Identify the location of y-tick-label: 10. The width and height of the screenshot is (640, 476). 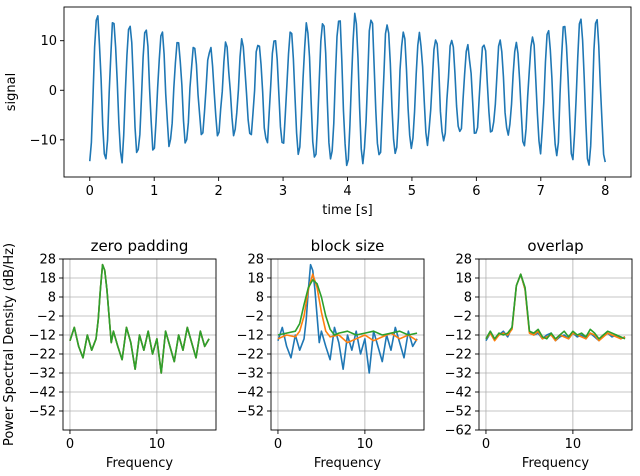
(48, 41).